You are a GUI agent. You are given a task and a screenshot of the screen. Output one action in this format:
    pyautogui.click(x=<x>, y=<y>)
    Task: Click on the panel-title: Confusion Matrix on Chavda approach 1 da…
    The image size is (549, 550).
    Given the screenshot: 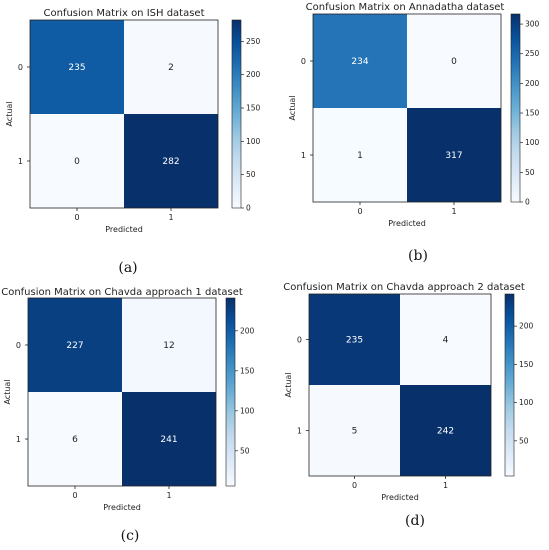 What is the action you would take?
    pyautogui.click(x=122, y=292)
    